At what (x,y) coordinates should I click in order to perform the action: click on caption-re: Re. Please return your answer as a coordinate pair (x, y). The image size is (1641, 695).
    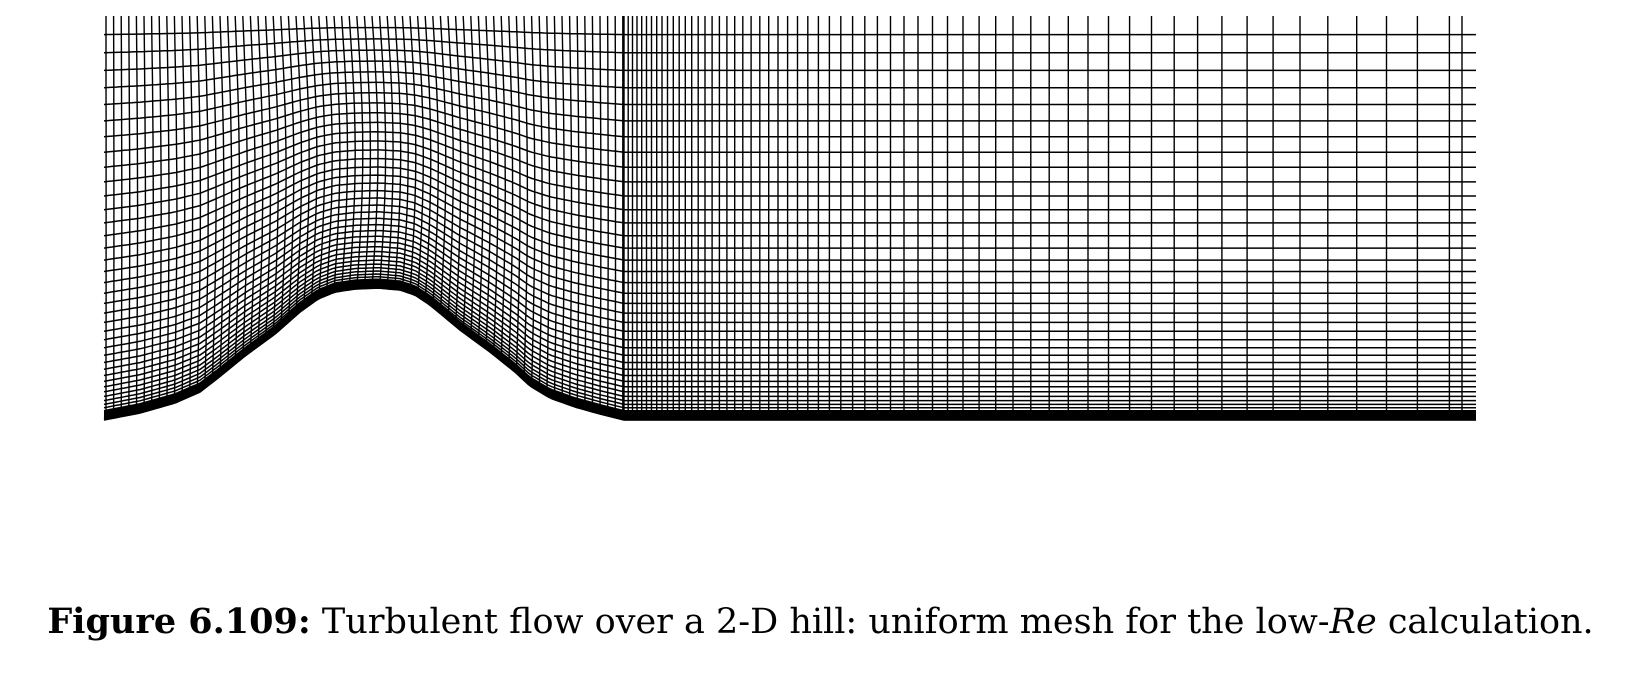
    Looking at the image, I should click on (1353, 622).